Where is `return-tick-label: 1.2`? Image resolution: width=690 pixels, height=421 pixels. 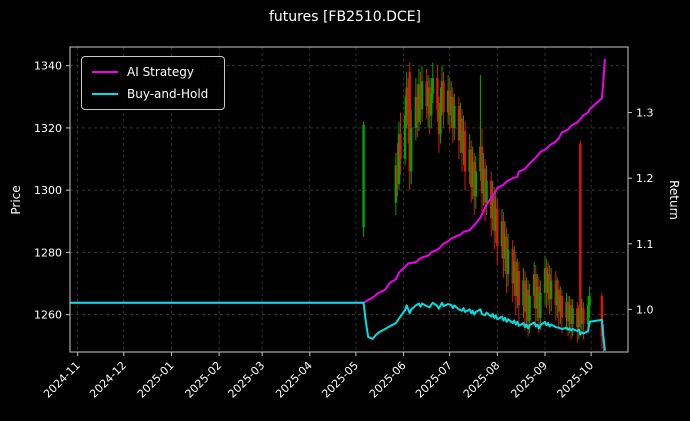
return-tick-label: 1.2 is located at coordinates (645, 178).